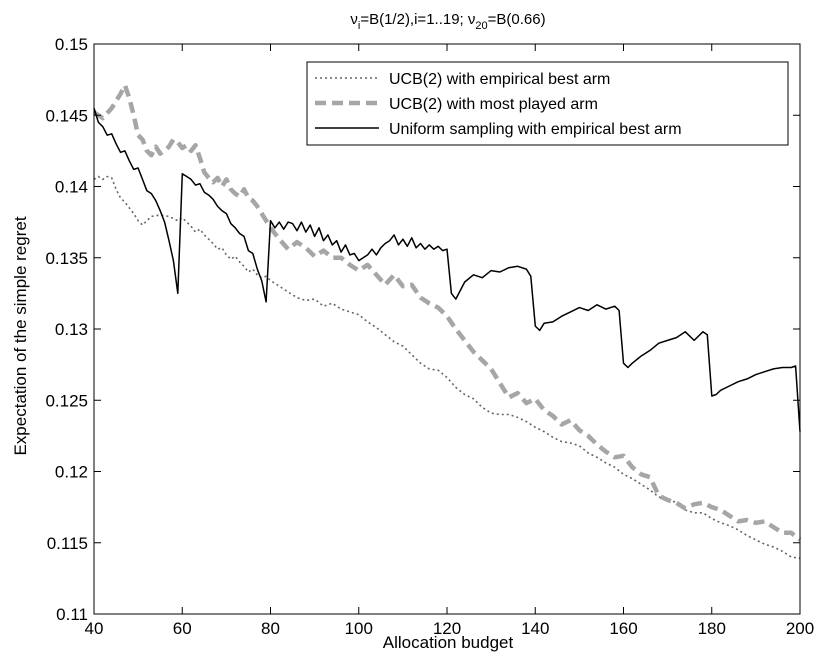  What do you see at coordinates (499, 79) in the screenshot?
I see `legend-label-1: UCB(2) with empirical best arm` at bounding box center [499, 79].